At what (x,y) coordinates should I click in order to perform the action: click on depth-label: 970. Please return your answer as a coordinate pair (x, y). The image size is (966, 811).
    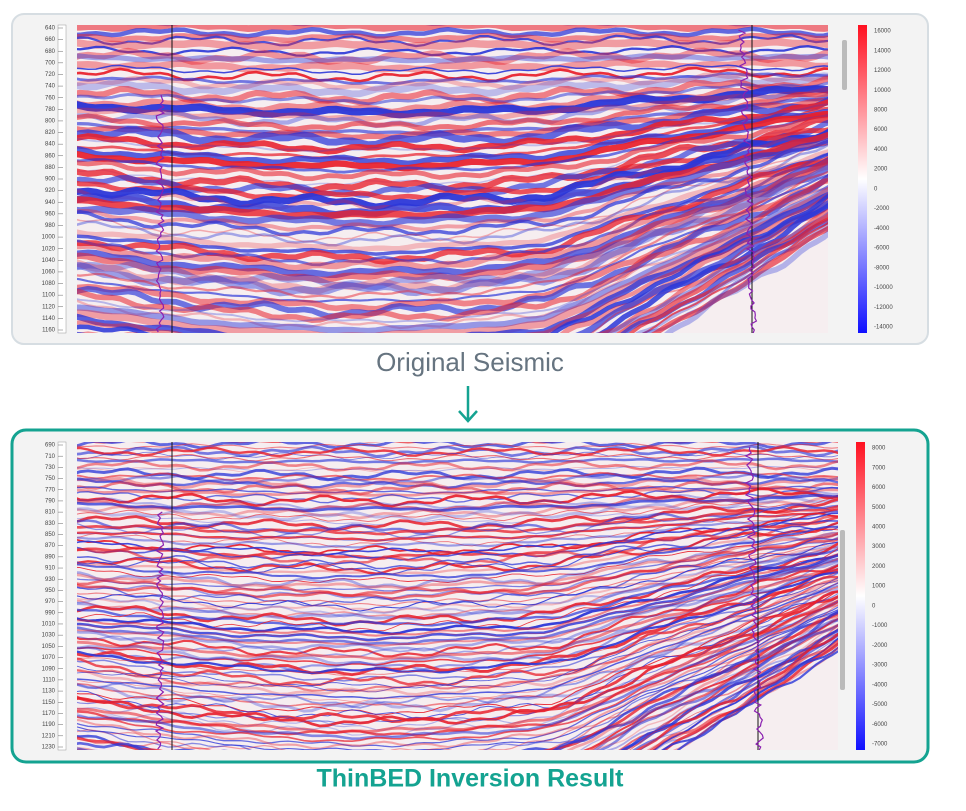
    Looking at the image, I should click on (50, 602).